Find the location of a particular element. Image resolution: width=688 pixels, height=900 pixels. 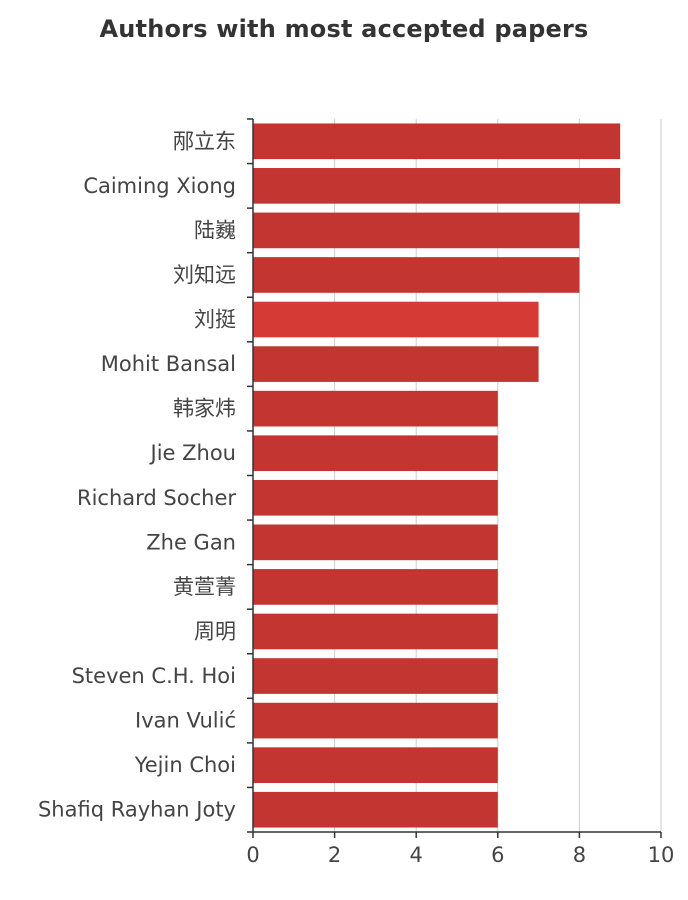

category-label: 刘知远 is located at coordinates (204, 275).